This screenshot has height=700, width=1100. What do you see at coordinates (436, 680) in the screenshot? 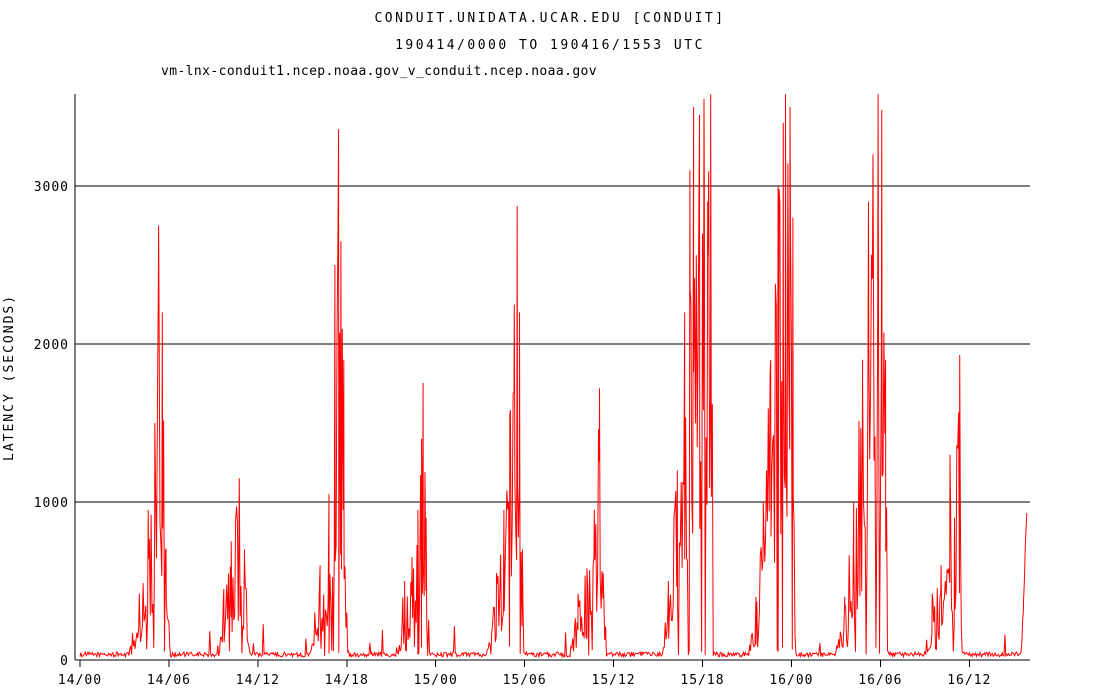
I see `x-tick-label: 15/00` at bounding box center [436, 680].